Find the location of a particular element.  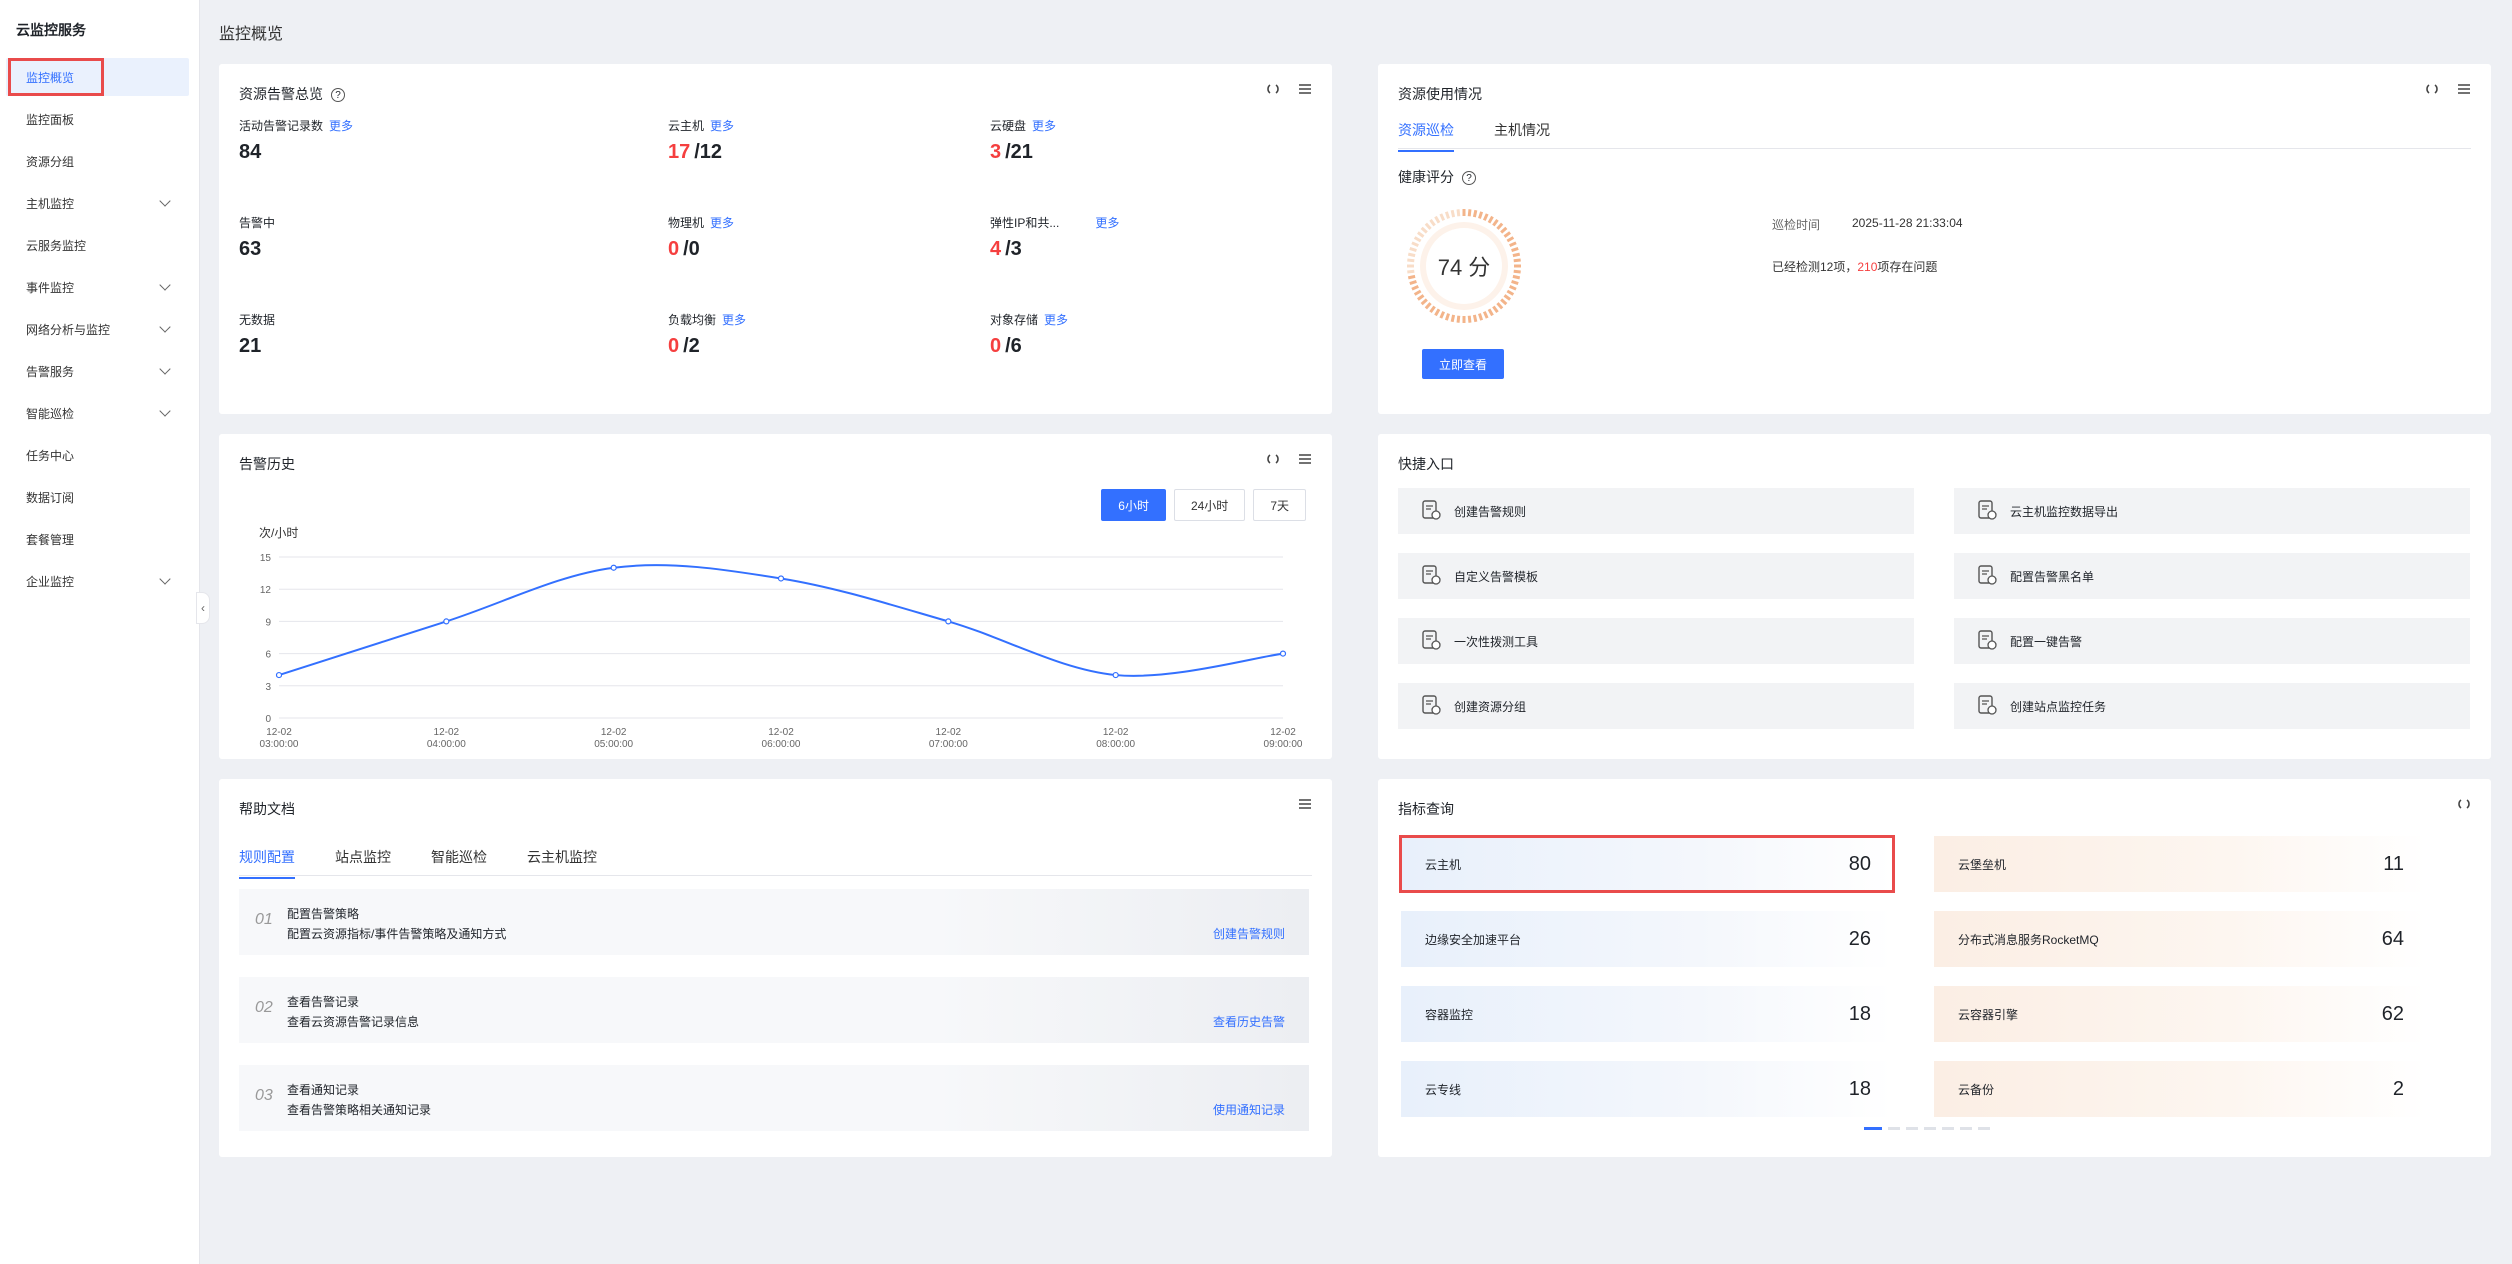

sidebar-item: 企业监控 is located at coordinates (99, 581).